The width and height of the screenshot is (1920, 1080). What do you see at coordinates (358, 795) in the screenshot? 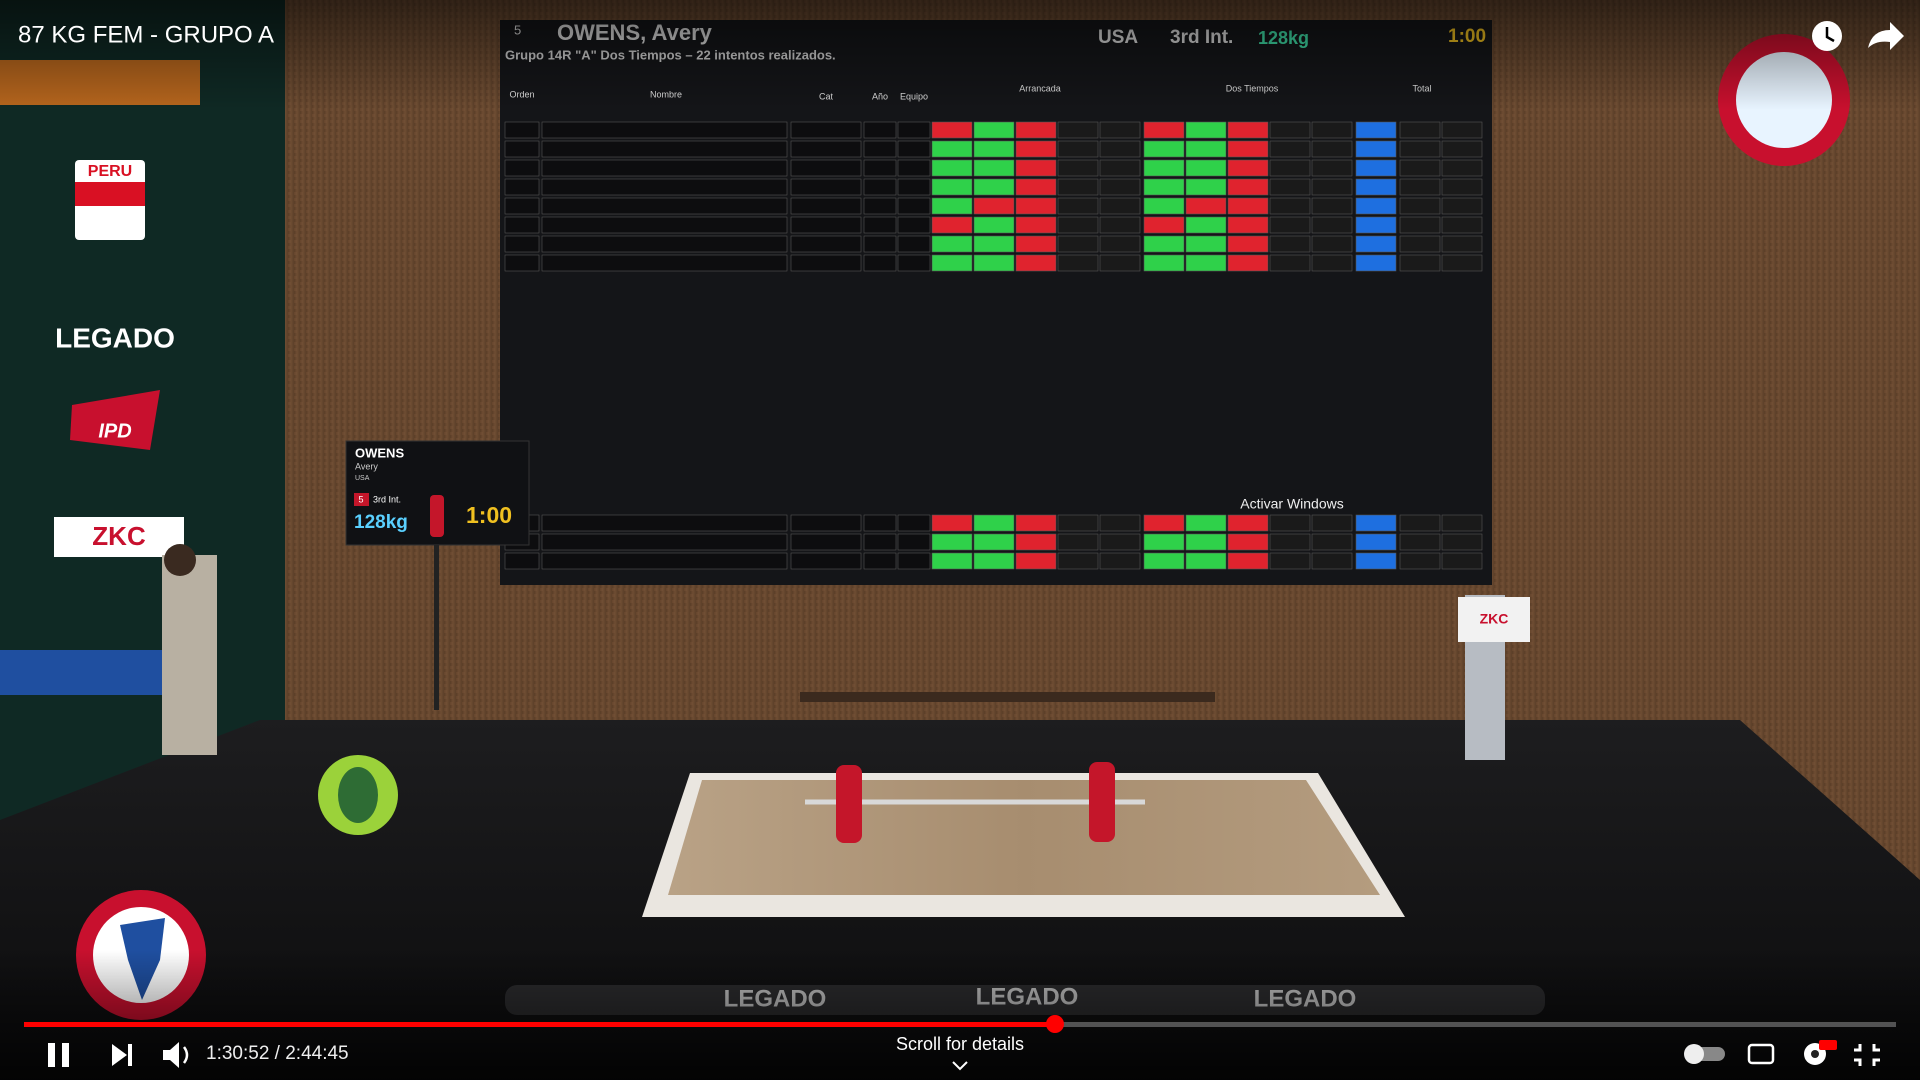
I see `plate-stack` at bounding box center [358, 795].